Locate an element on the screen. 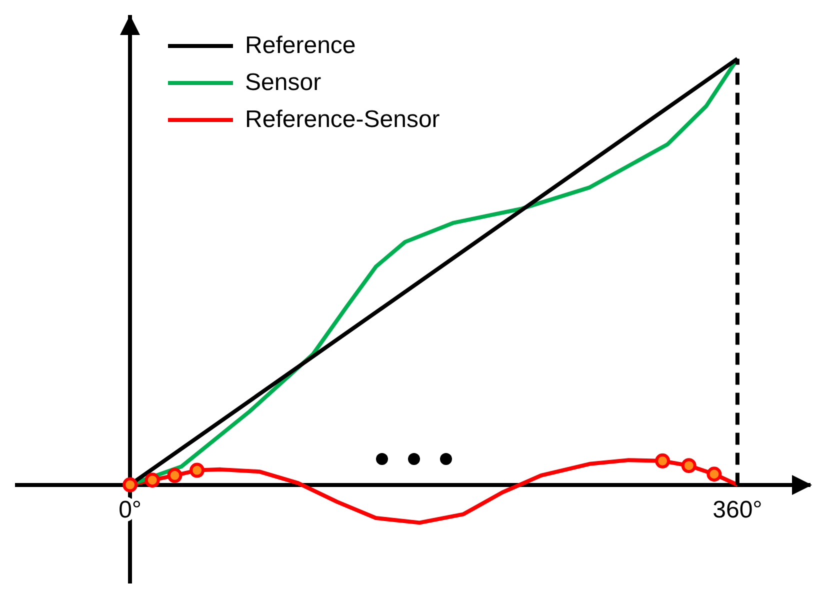 The height and width of the screenshot is (600, 827). legend-label: Reference-Sensor is located at coordinates (342, 120).